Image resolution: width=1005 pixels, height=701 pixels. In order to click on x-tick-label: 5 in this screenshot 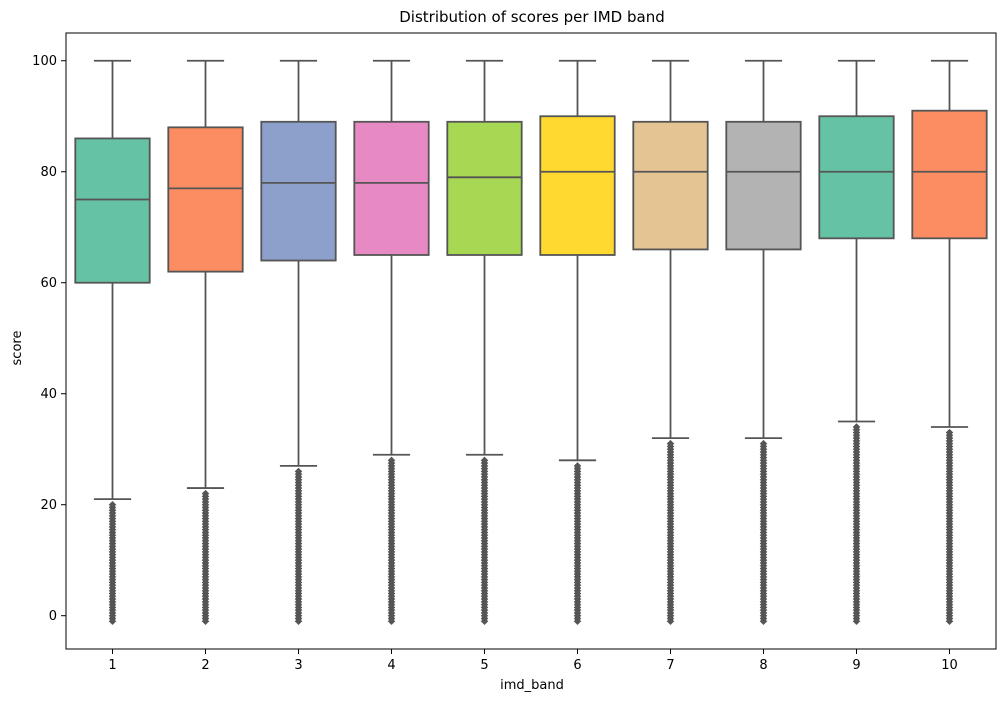, I will do `click(484, 665)`.